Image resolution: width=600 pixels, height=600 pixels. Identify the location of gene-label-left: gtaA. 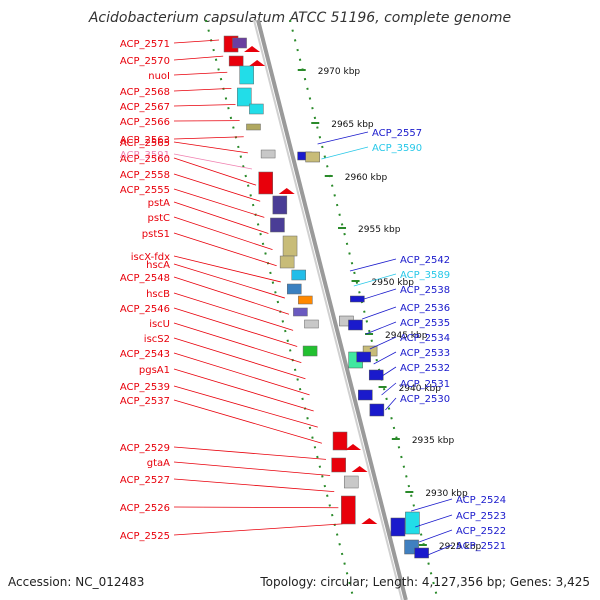
(158, 463).